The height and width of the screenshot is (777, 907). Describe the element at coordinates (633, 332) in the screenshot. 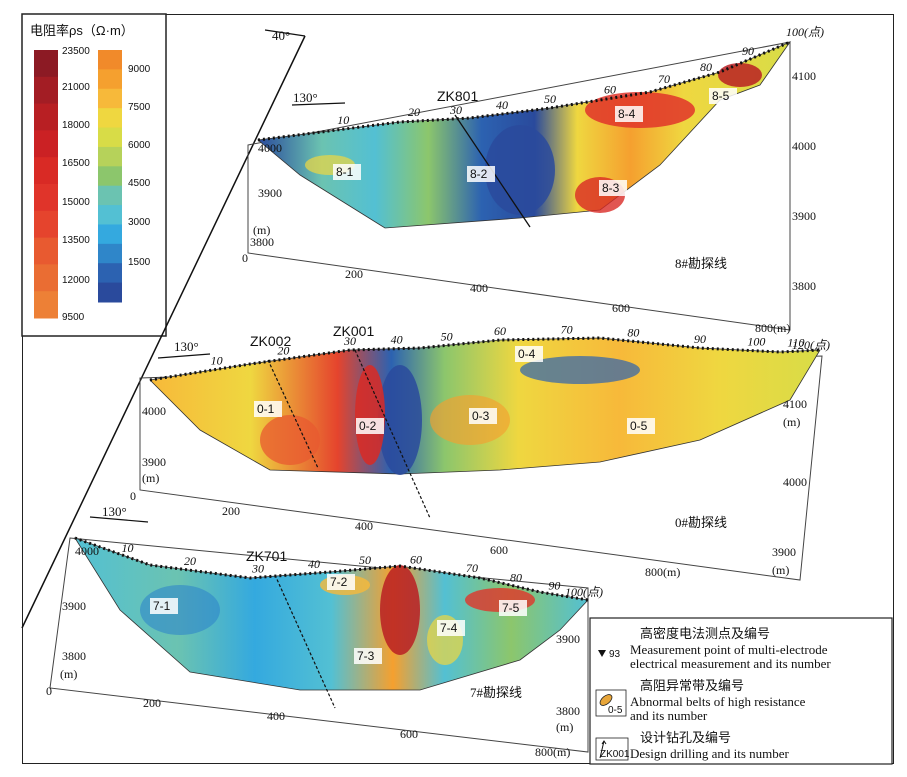

I see `measurement-point-label: 80` at that location.